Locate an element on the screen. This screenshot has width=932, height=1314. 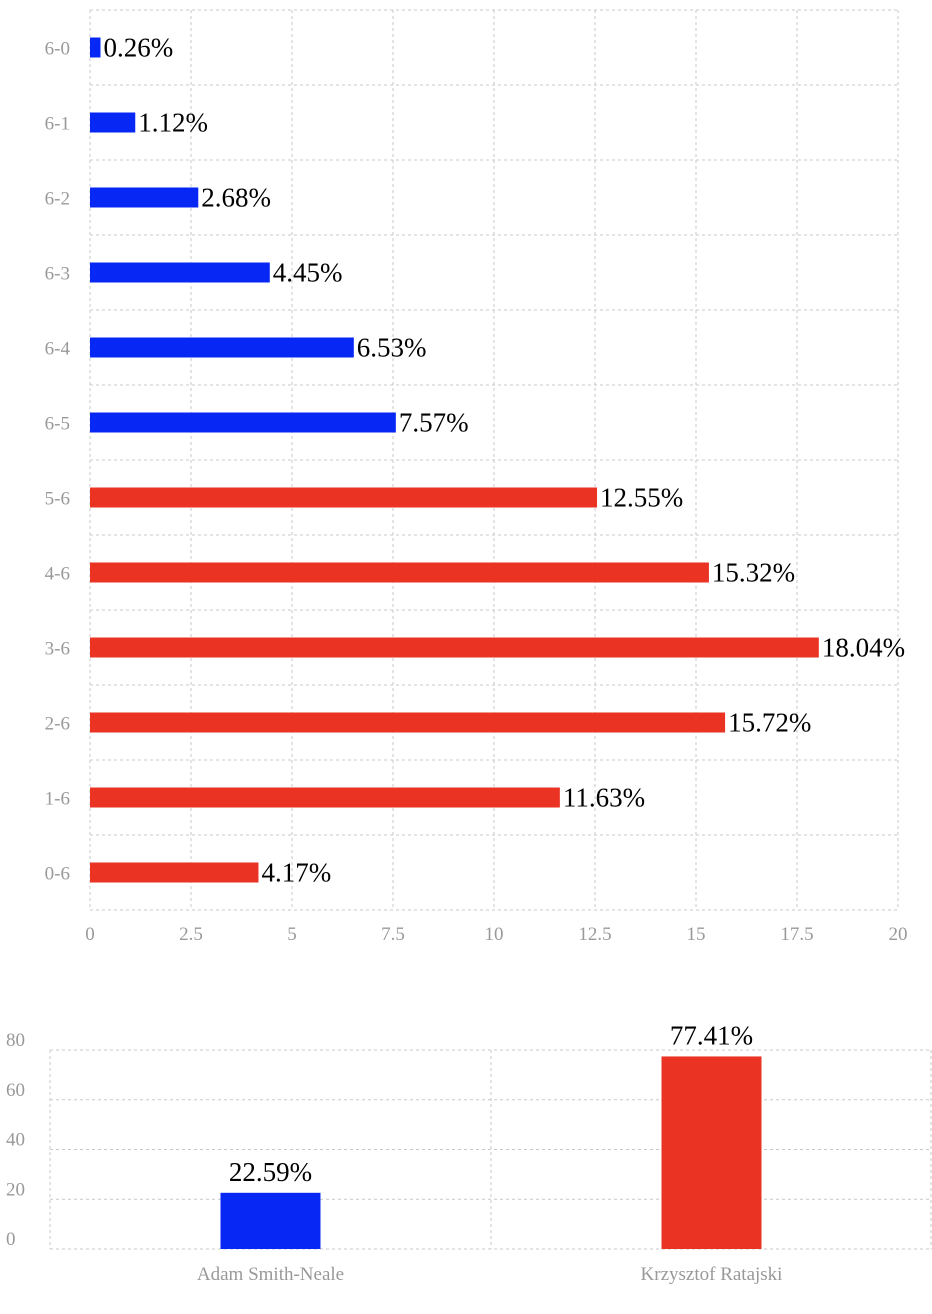
y-tick-label: 20 is located at coordinates (15, 1189).